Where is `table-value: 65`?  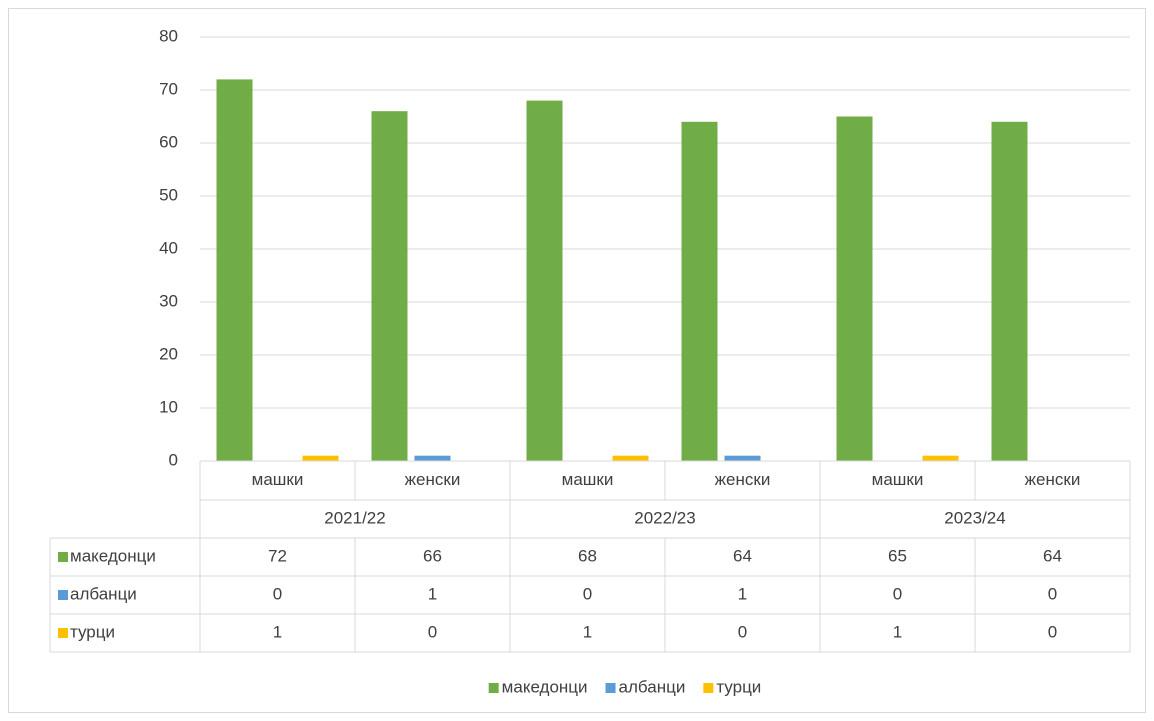 table-value: 65 is located at coordinates (897, 555).